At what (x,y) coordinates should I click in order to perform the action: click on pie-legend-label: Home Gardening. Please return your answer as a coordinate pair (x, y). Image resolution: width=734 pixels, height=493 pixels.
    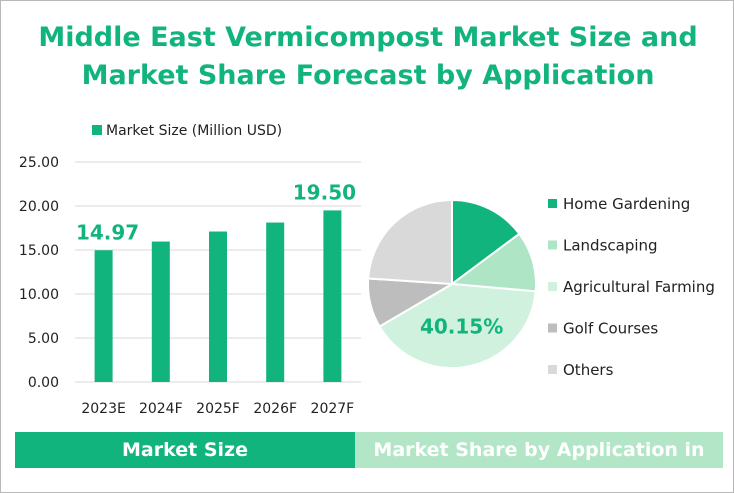
    Looking at the image, I should click on (626, 204).